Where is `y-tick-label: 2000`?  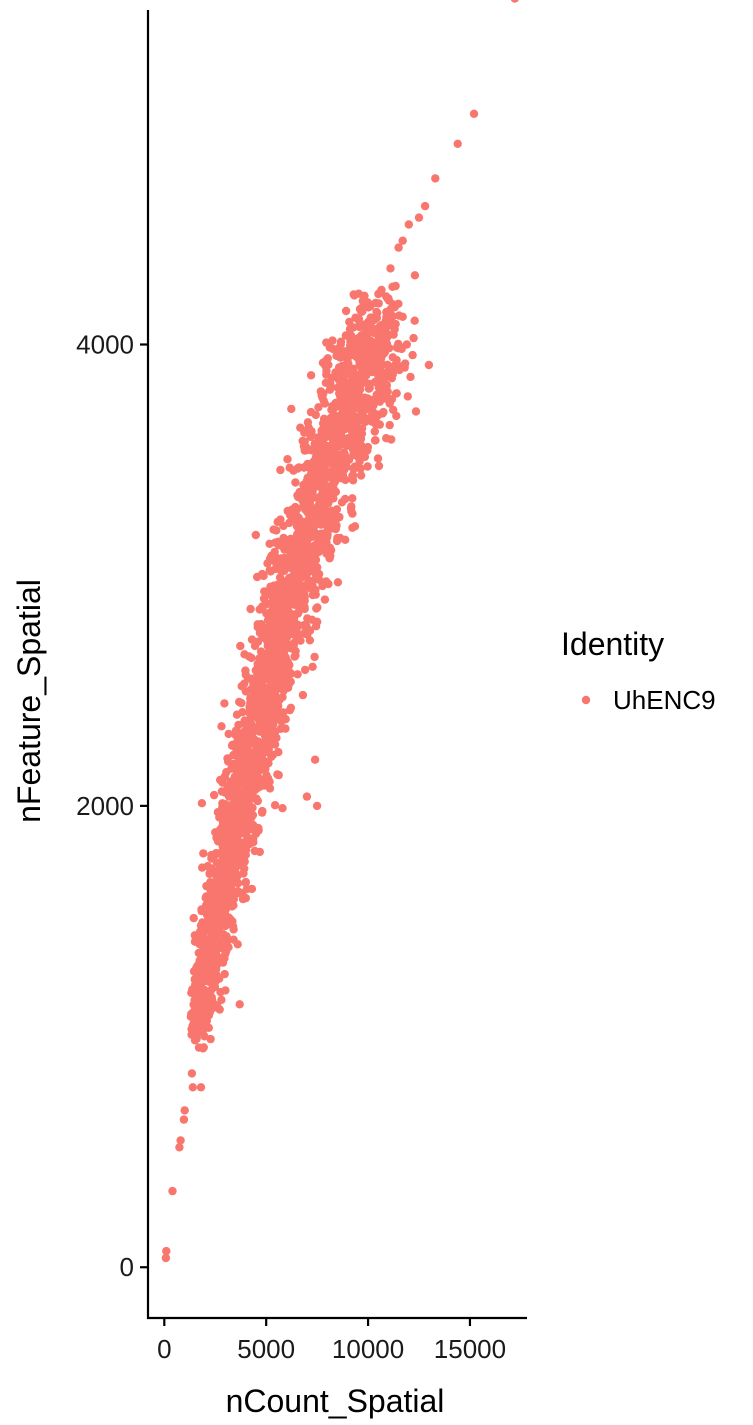
y-tick-label: 2000 is located at coordinates (105, 806).